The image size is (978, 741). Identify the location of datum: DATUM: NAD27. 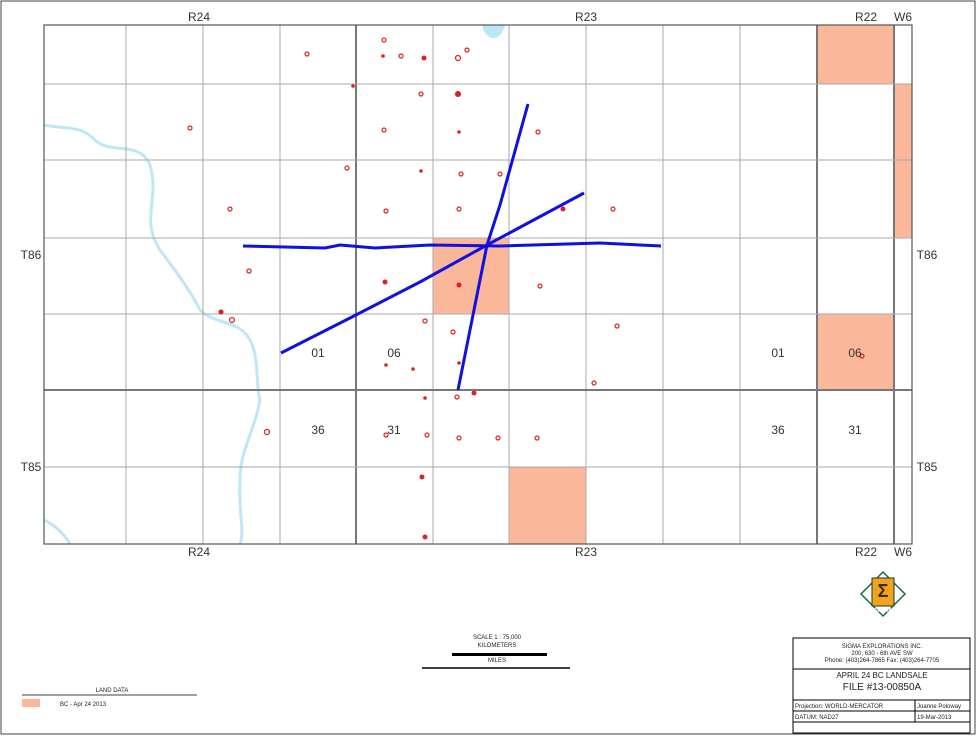
(817, 718).